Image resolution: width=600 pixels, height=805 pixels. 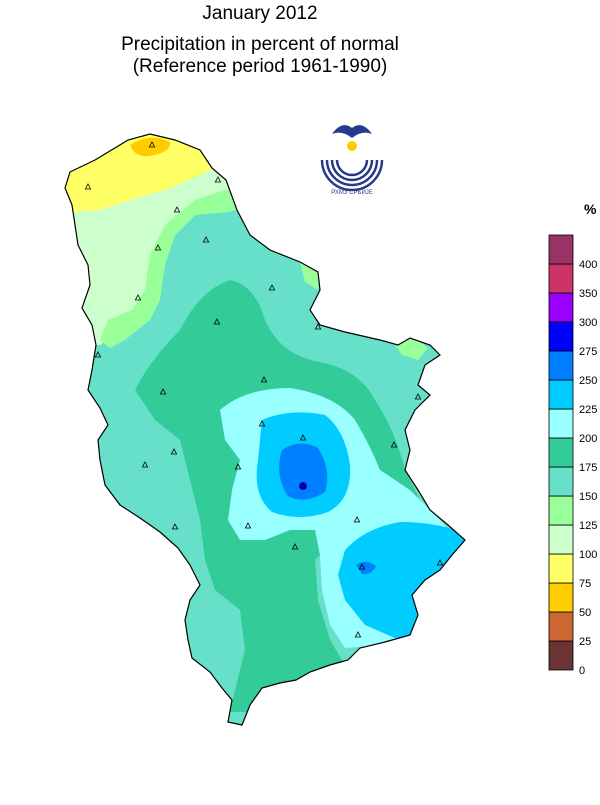 I want to click on legend-unit: %, so click(x=590, y=209).